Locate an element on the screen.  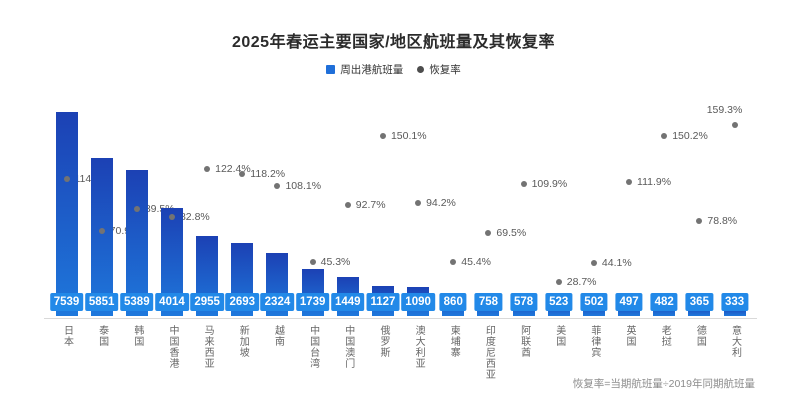
category-label: 意大利 is located at coordinates (735, 341).